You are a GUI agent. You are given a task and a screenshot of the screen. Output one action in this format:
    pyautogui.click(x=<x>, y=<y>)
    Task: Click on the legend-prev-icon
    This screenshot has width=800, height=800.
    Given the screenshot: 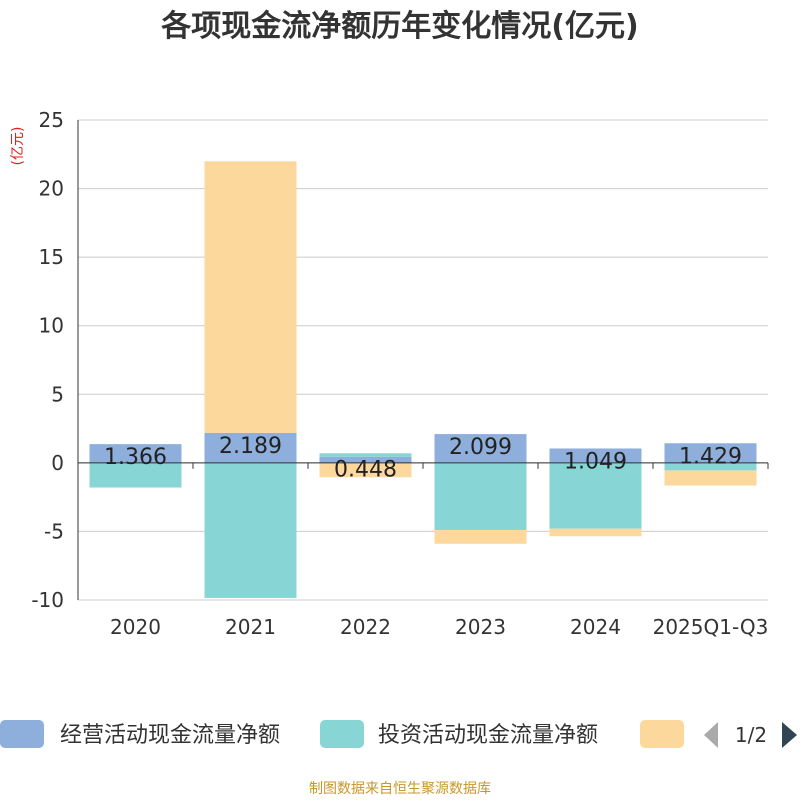 What is the action you would take?
    pyautogui.click(x=711, y=735)
    